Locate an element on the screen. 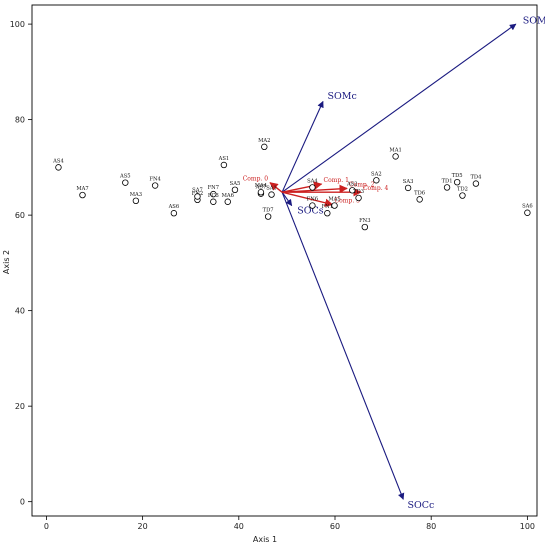 Image resolution: width=545 pixels, height=550 pixels. vector-label: SOMc is located at coordinates (341, 96).